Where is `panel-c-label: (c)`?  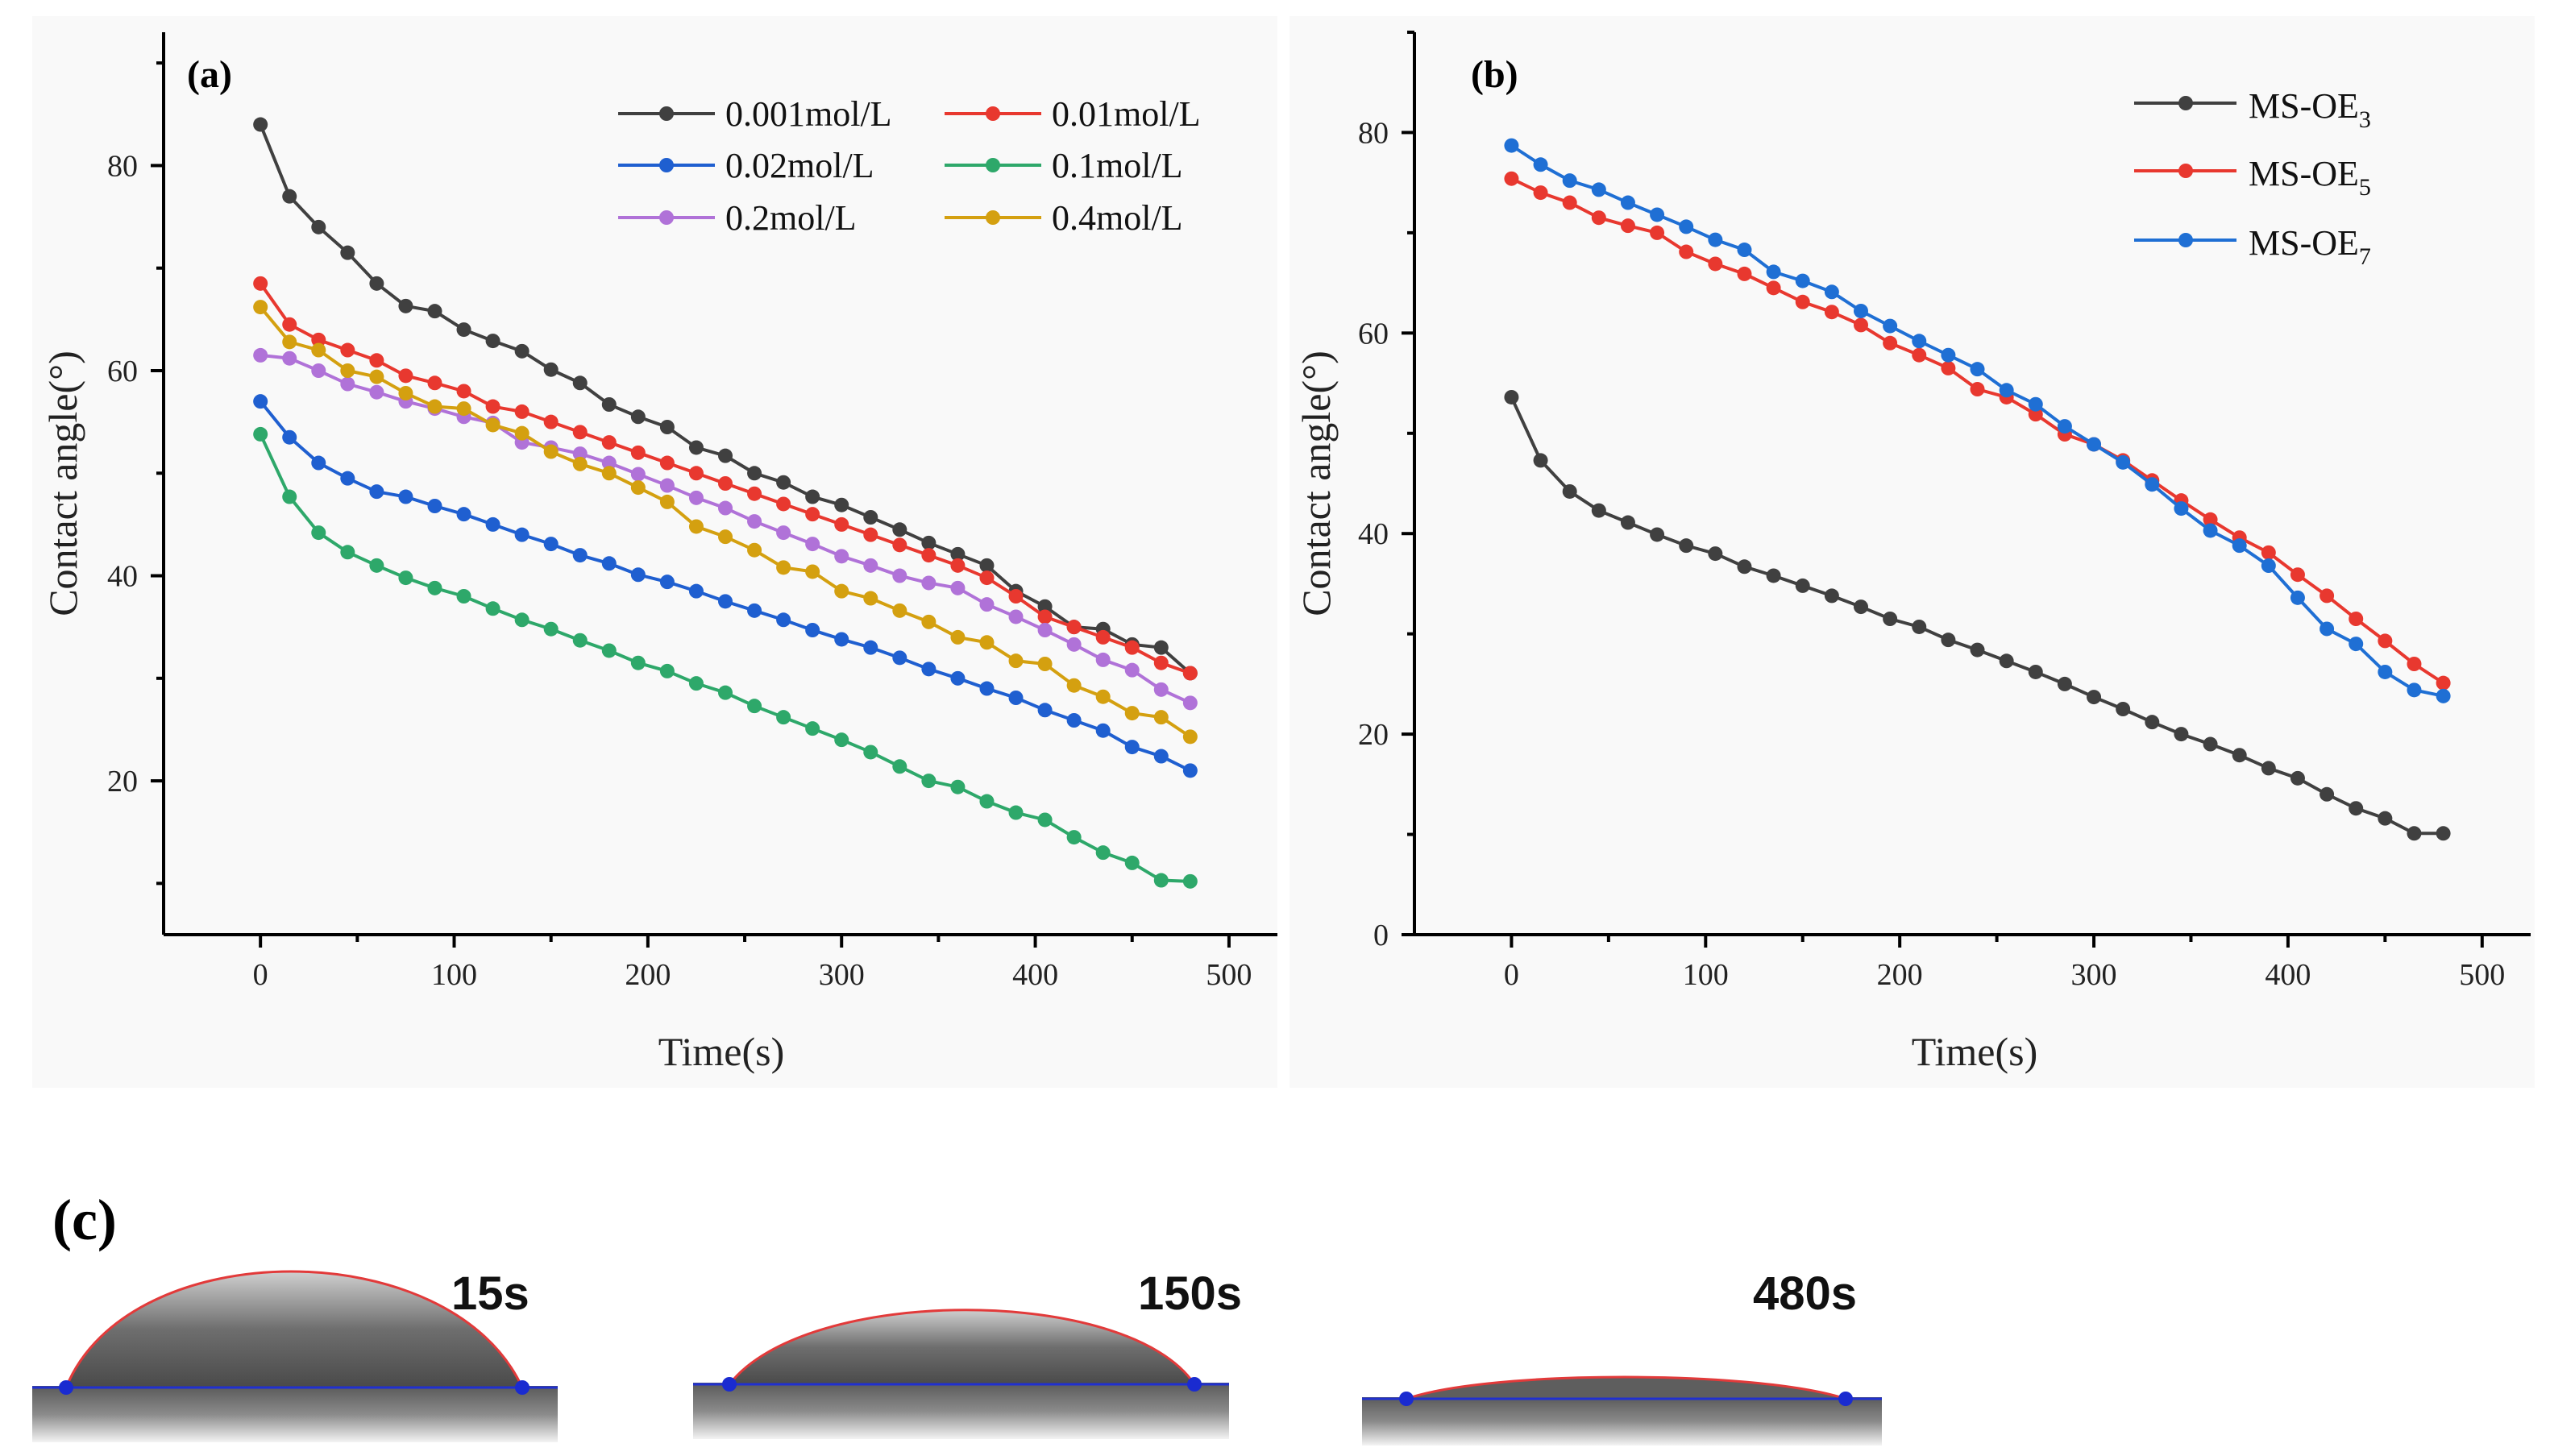 panel-c-label: (c) is located at coordinates (84, 1220).